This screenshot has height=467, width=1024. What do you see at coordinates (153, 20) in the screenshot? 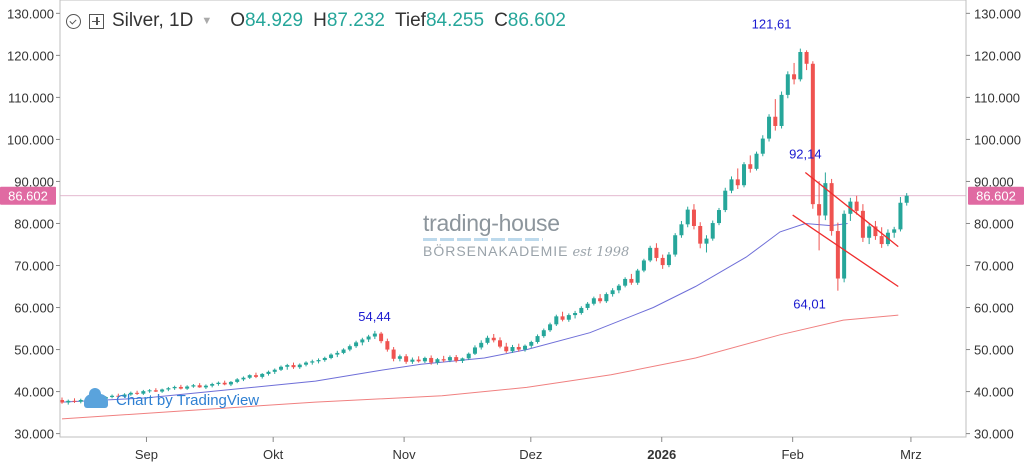
I see `symbol-title: Silver, 1D` at bounding box center [153, 20].